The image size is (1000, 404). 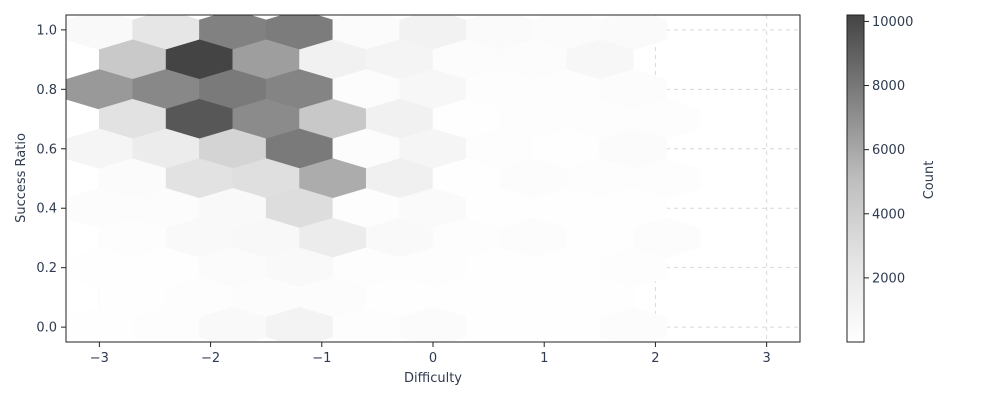 I want to click on x-tick-label: −2, so click(x=210, y=358).